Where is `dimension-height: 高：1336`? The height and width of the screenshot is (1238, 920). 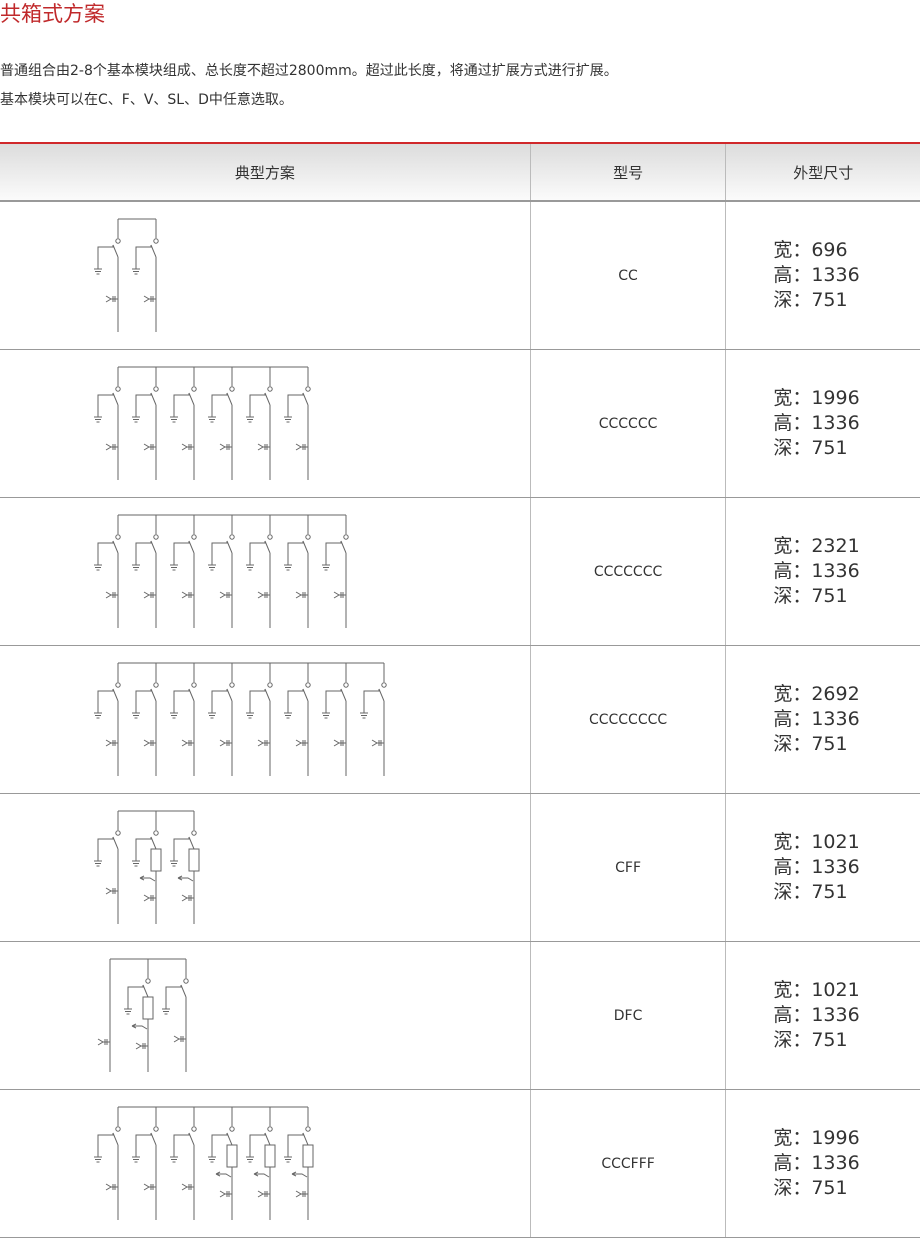
dimension-height: 高：1336 is located at coordinates (846, 423).